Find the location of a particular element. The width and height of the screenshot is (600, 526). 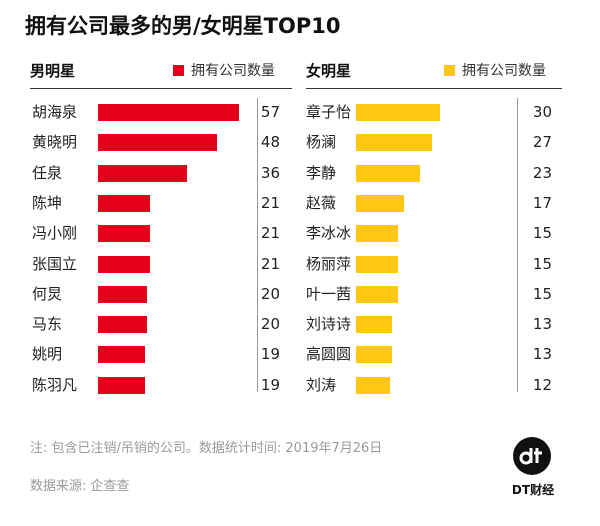

female-value-label: 12 is located at coordinates (542, 384).